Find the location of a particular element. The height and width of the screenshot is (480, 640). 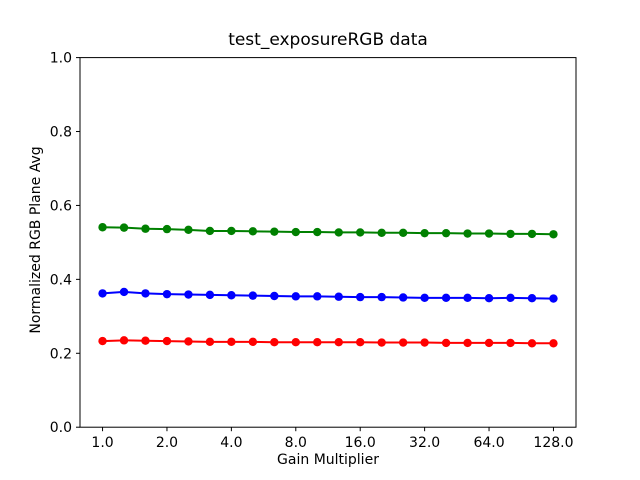

x-tick-label: 2.0 is located at coordinates (167, 443).